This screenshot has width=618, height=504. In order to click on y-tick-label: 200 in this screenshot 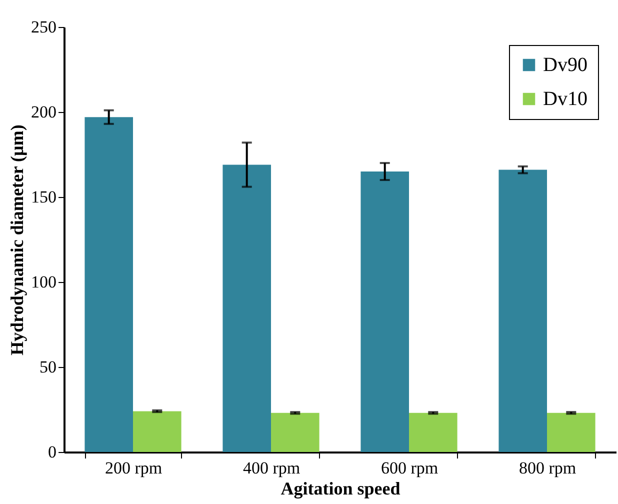, I will do `click(43, 112)`.